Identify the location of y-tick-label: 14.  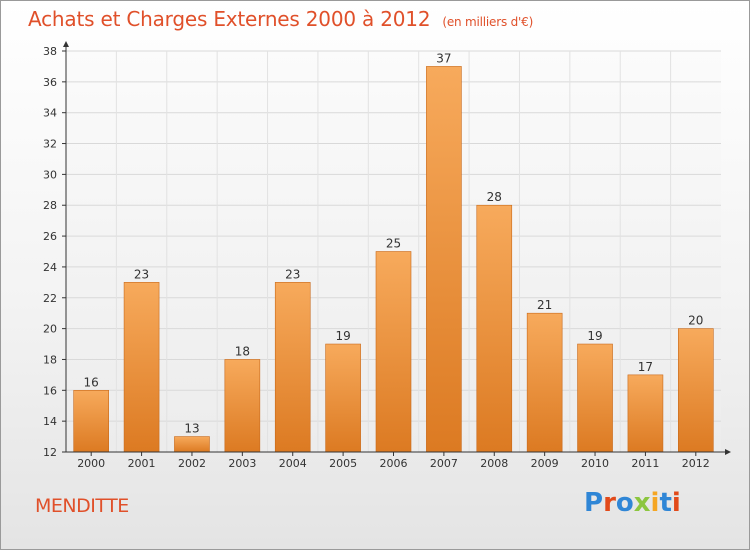
(50, 421).